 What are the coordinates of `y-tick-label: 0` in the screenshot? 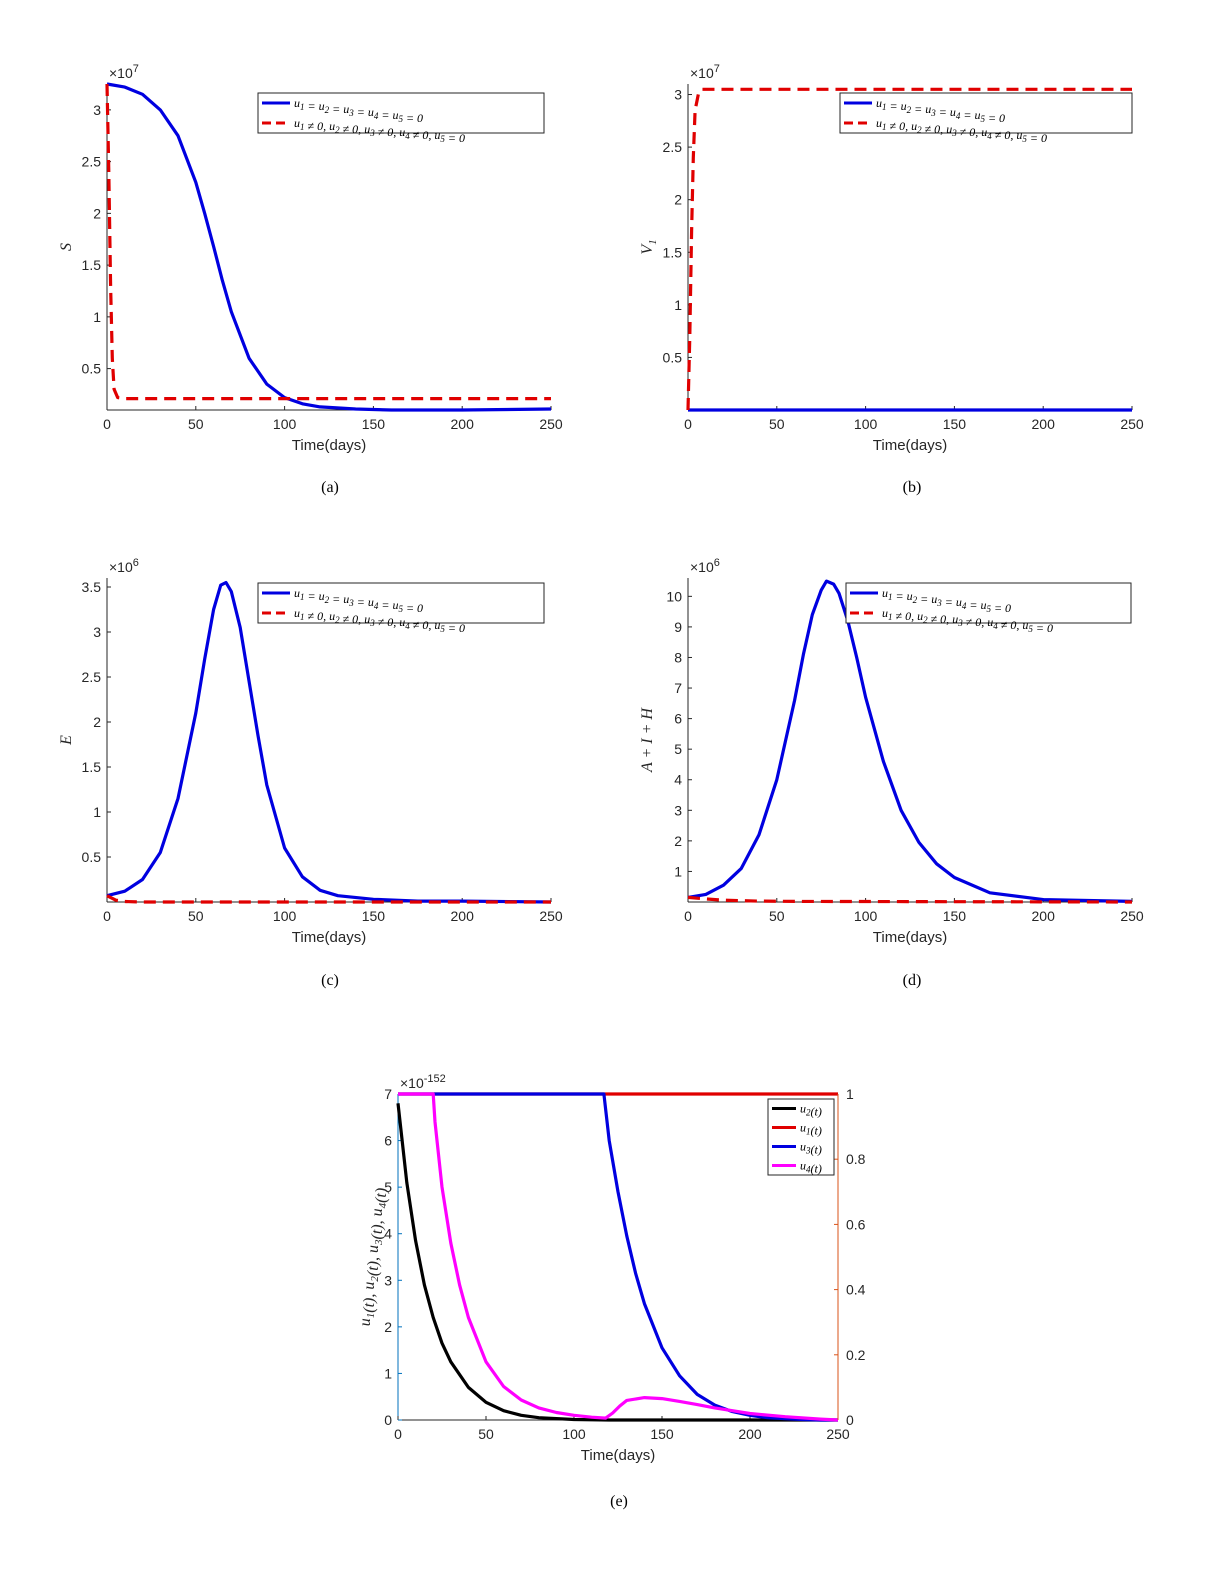 It's located at (388, 1420).